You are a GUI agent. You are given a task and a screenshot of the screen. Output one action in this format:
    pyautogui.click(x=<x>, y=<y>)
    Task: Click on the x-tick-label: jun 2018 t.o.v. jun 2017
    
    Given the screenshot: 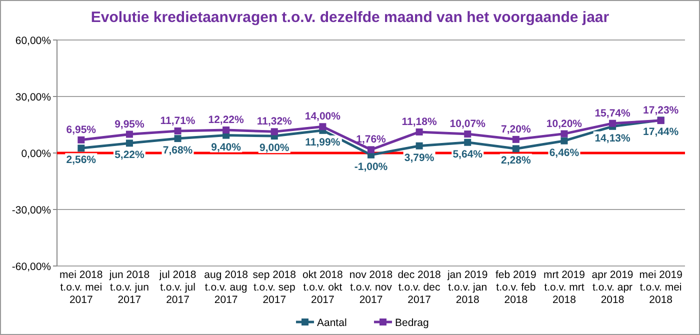 What is the action you would take?
    pyautogui.click(x=129, y=287)
    